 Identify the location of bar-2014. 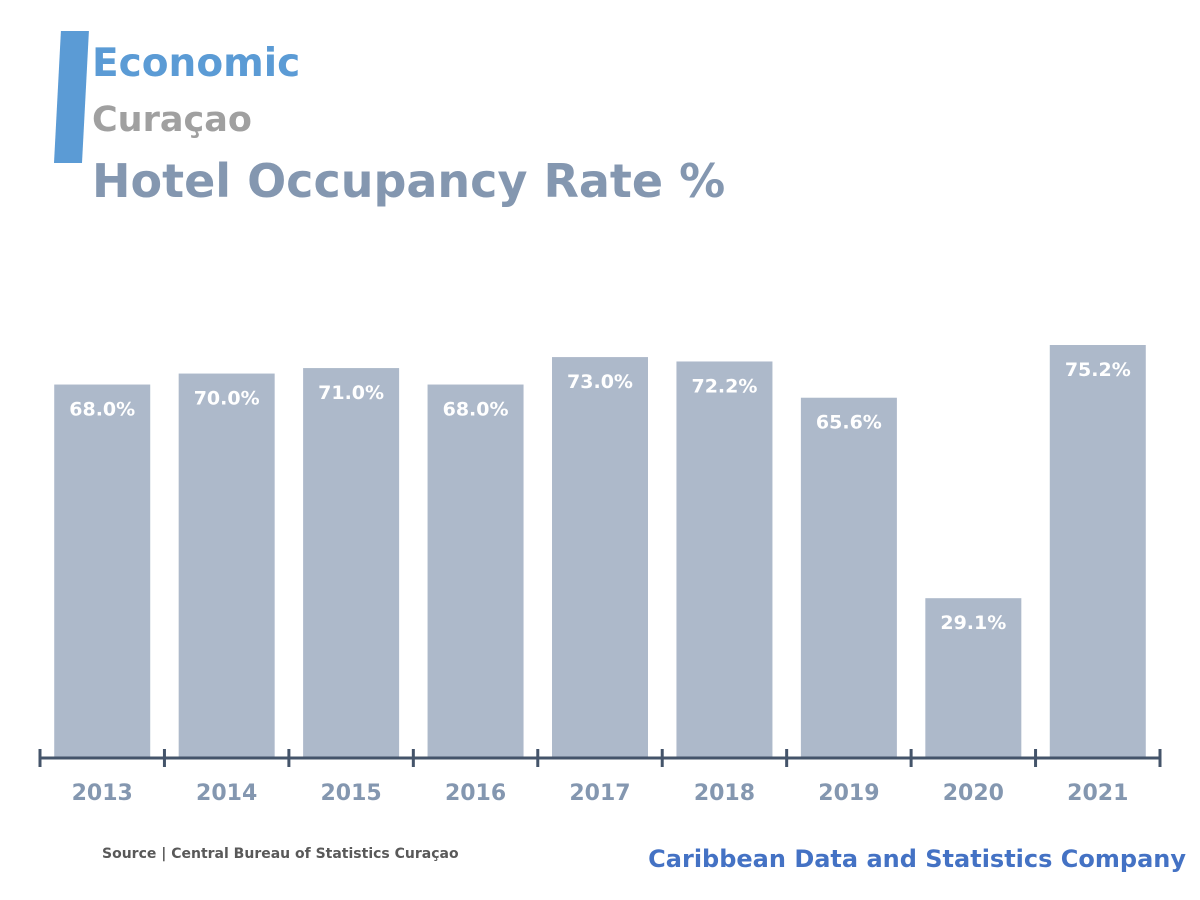
(226, 565).